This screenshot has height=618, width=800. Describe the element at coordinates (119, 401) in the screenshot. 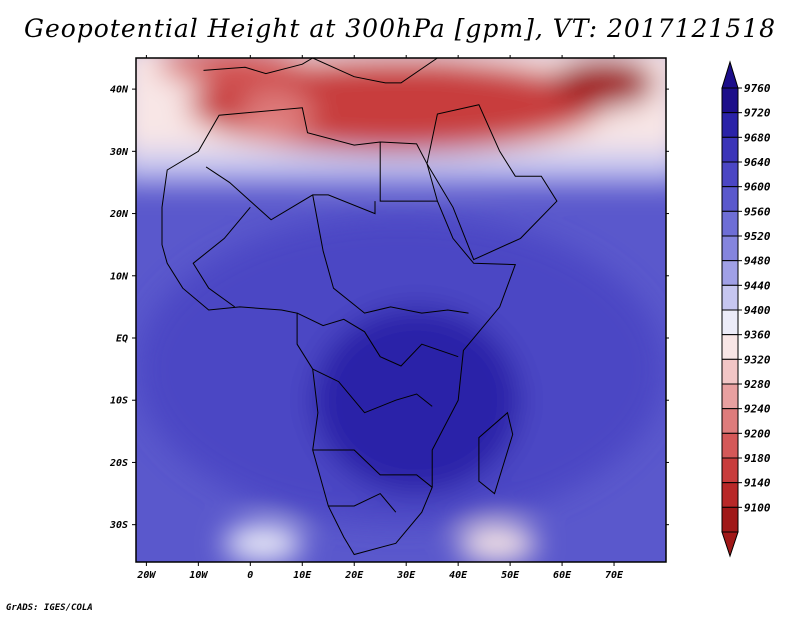

I see `y-tick-label: 10S` at that location.